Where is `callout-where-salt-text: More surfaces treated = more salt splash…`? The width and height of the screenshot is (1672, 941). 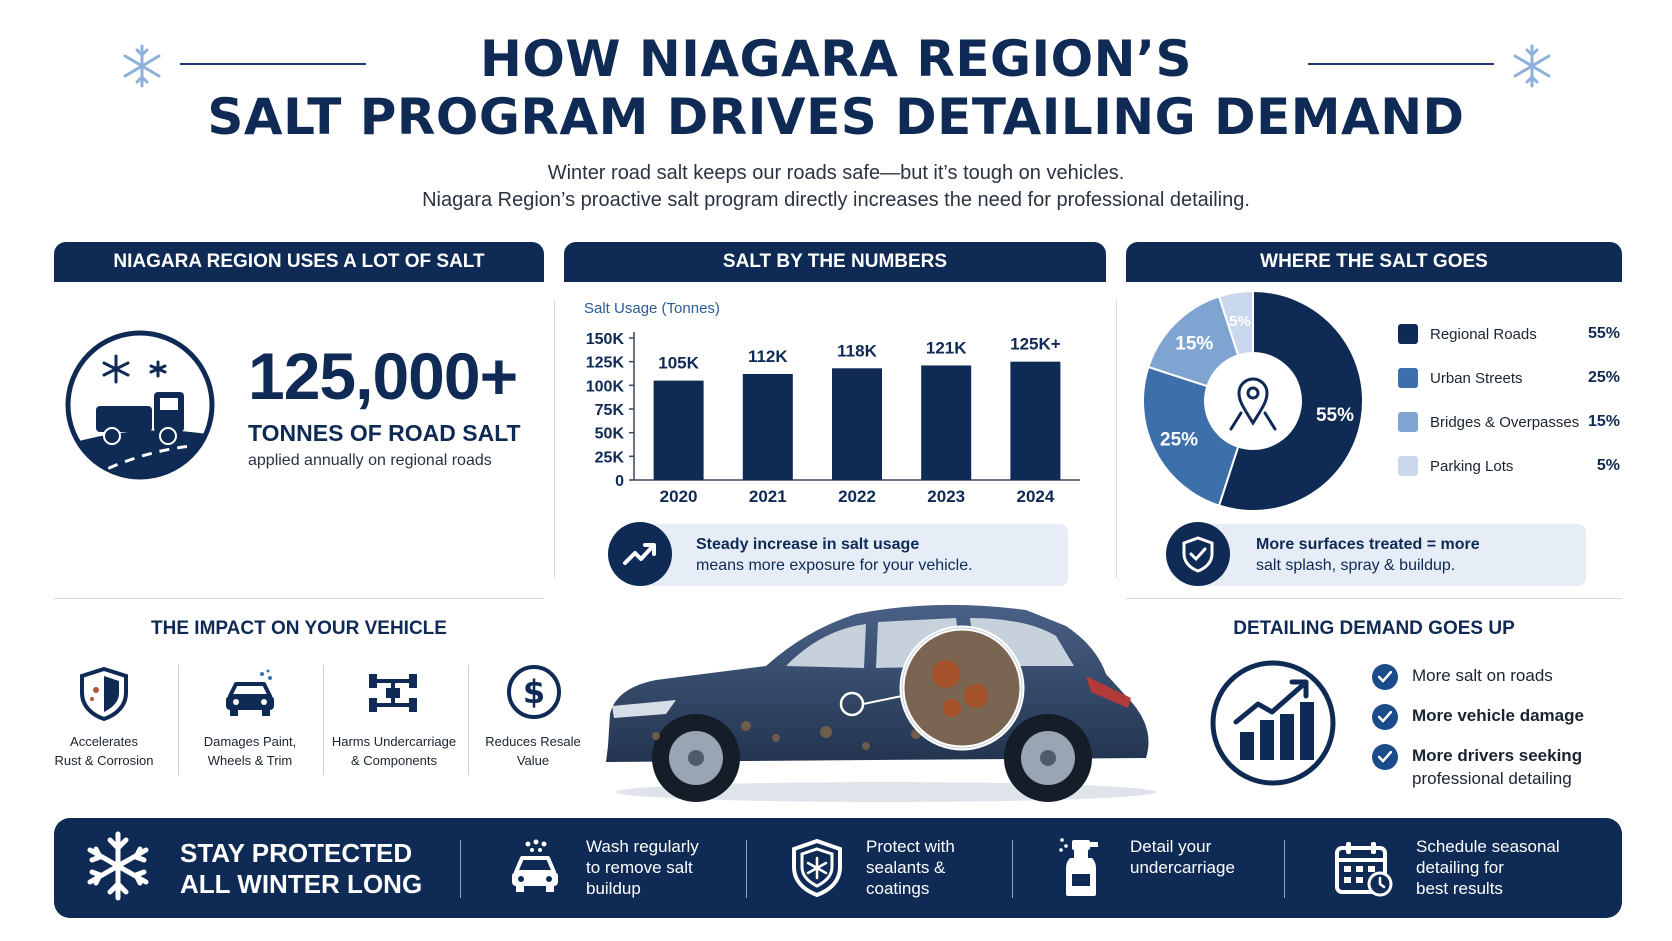
callout-where-salt-text: More surfaces treated = more salt splash… is located at coordinates (1368, 555).